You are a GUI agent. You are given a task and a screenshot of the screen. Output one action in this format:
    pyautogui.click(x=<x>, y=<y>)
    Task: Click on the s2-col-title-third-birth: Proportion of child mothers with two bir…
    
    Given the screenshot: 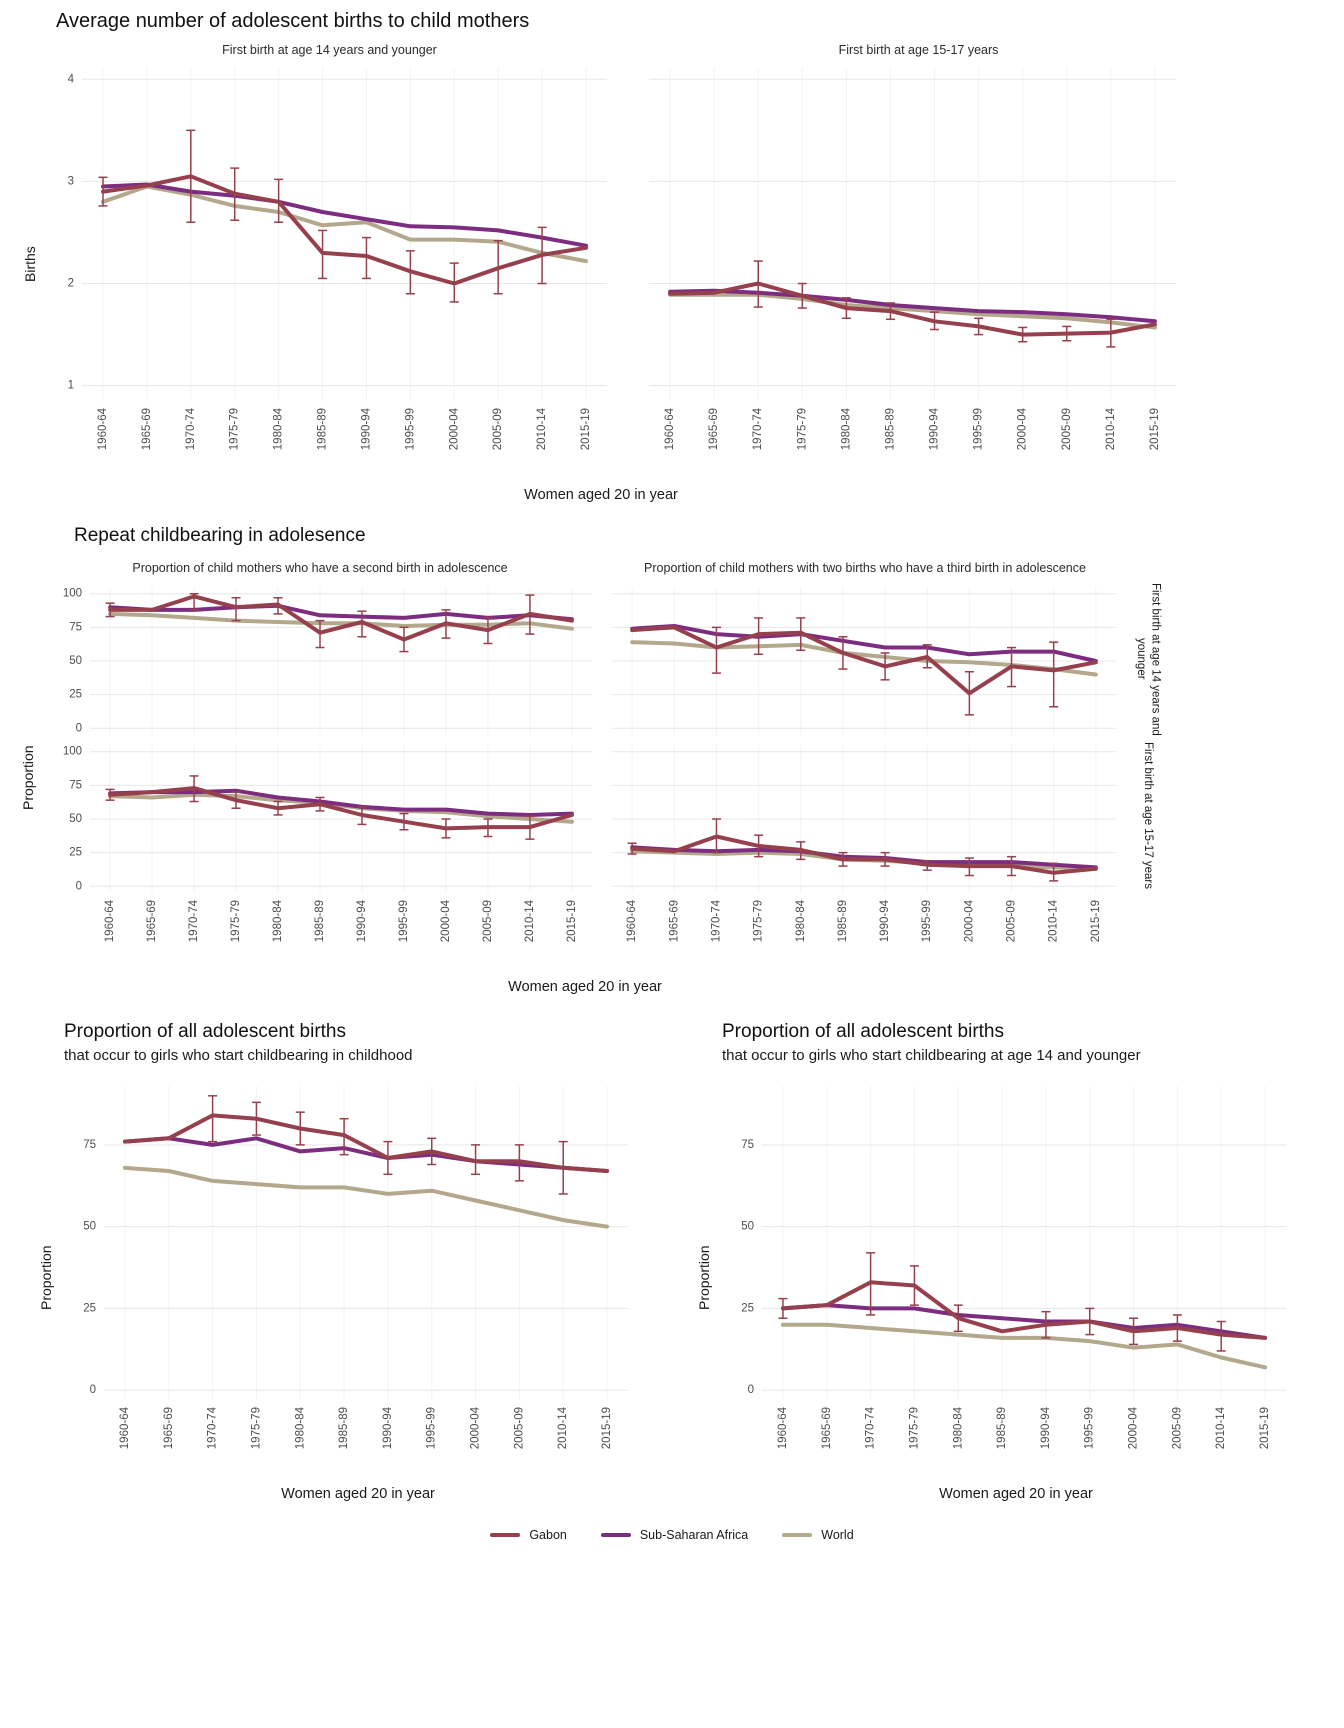 What is the action you would take?
    pyautogui.click(x=865, y=568)
    